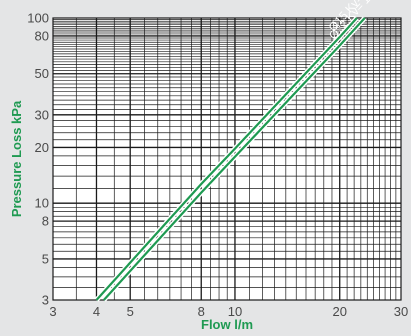 The width and height of the screenshot is (411, 336). I want to click on x-tick-label: 30, so click(401, 311).